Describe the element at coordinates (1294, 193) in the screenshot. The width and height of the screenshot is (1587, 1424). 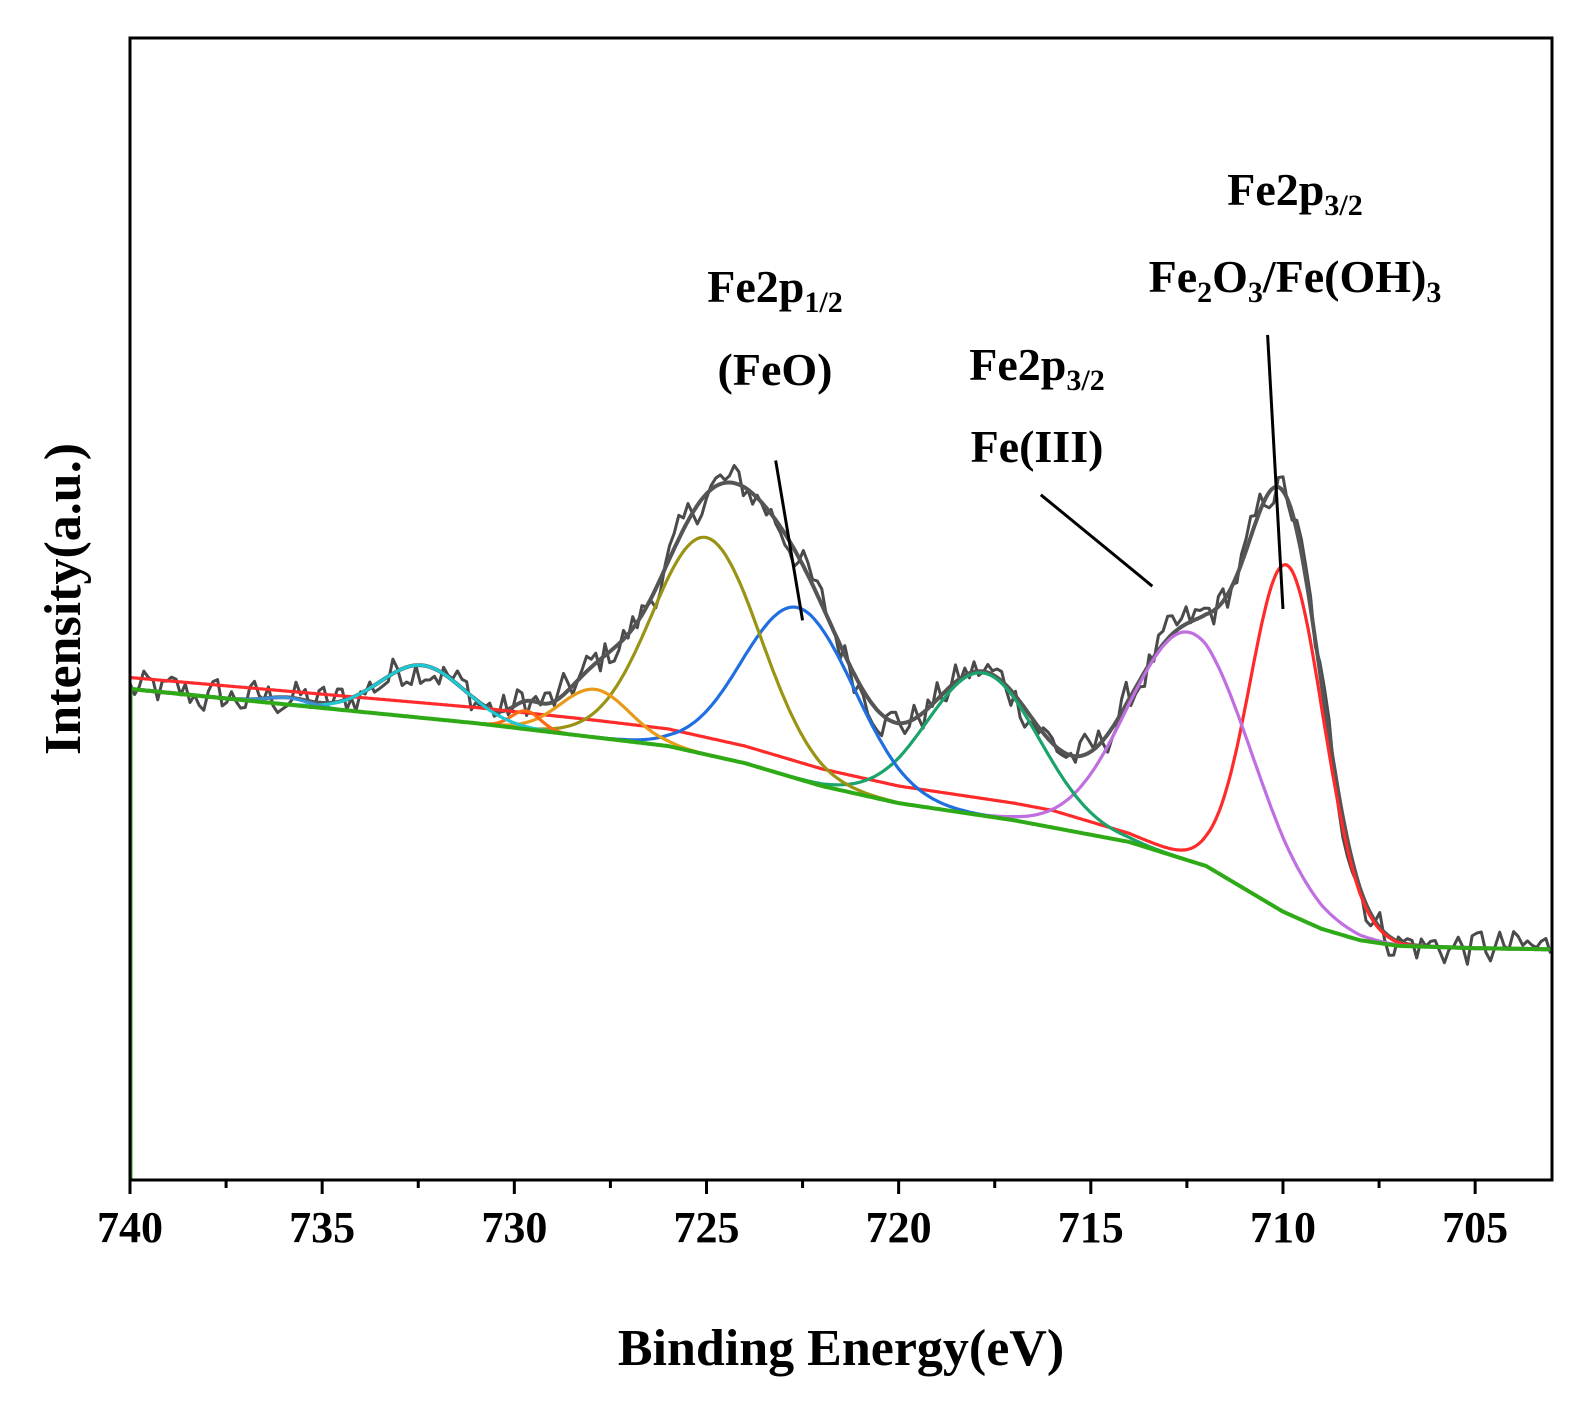
I see `ann-fe2o3-line-0: Fe2p3/2` at that location.